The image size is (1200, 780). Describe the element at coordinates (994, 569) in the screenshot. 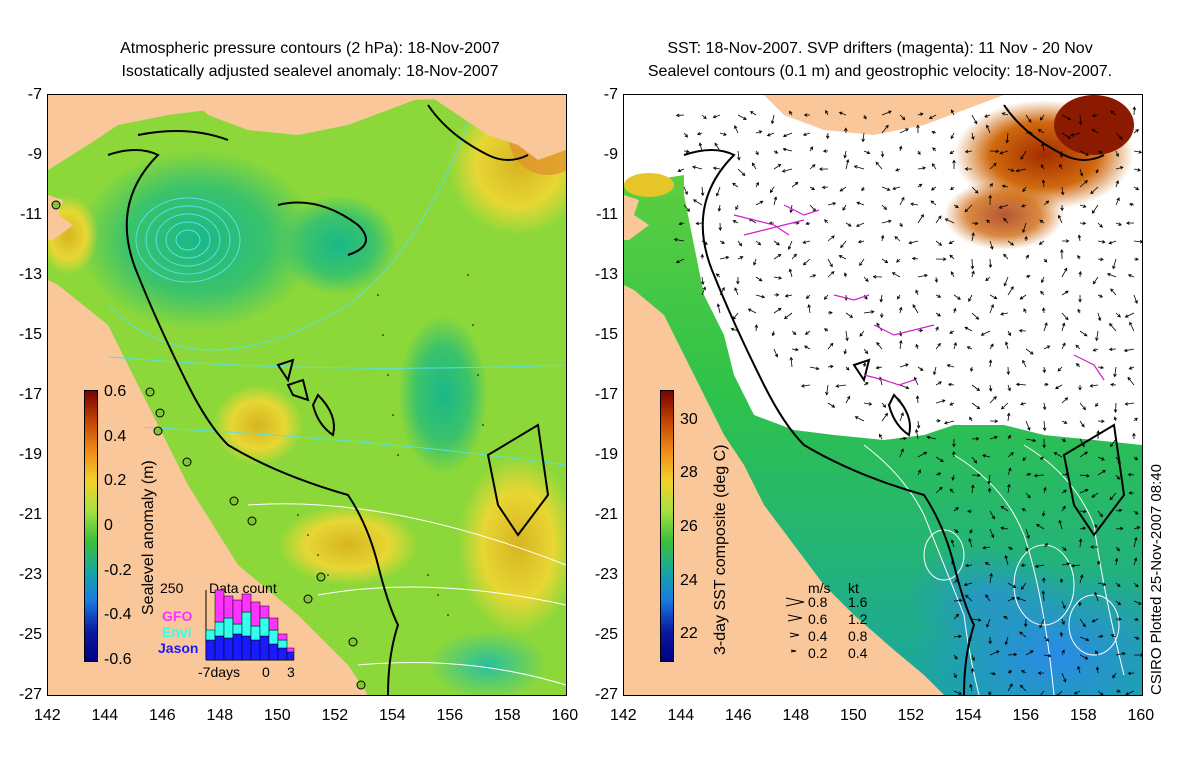

I see `sealevel-contours` at that location.